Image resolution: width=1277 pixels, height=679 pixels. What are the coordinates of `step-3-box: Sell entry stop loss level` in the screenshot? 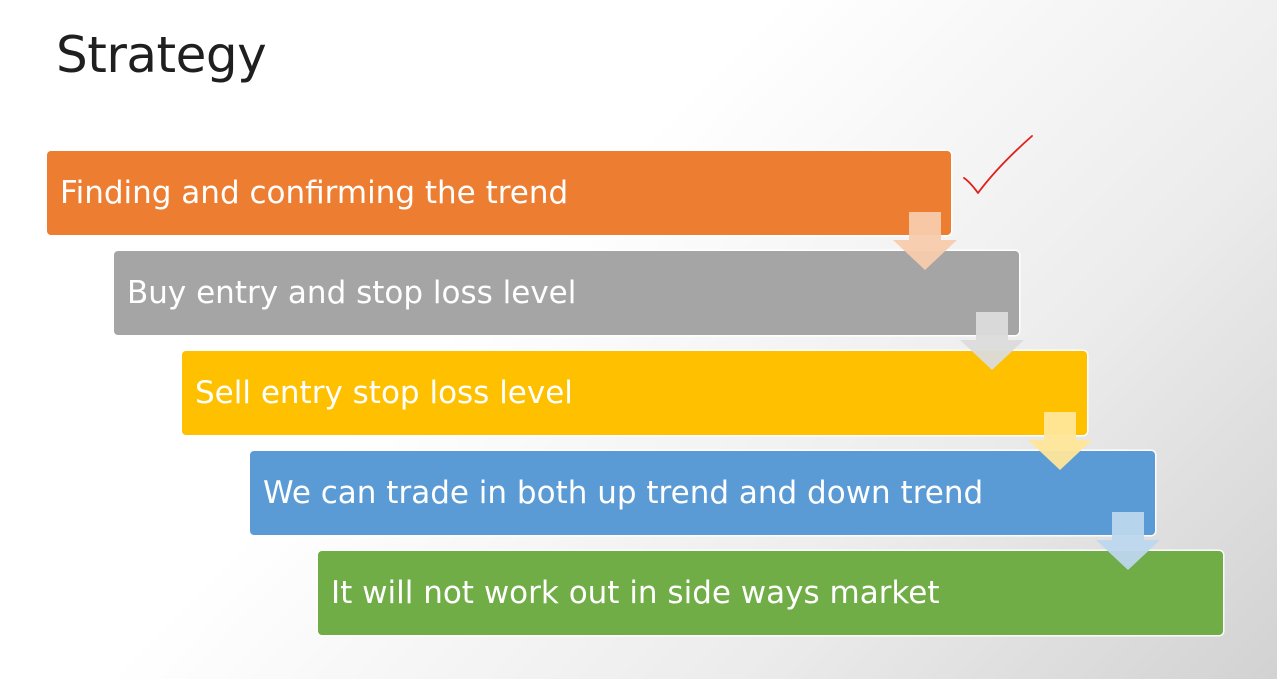 It's located at (634, 393).